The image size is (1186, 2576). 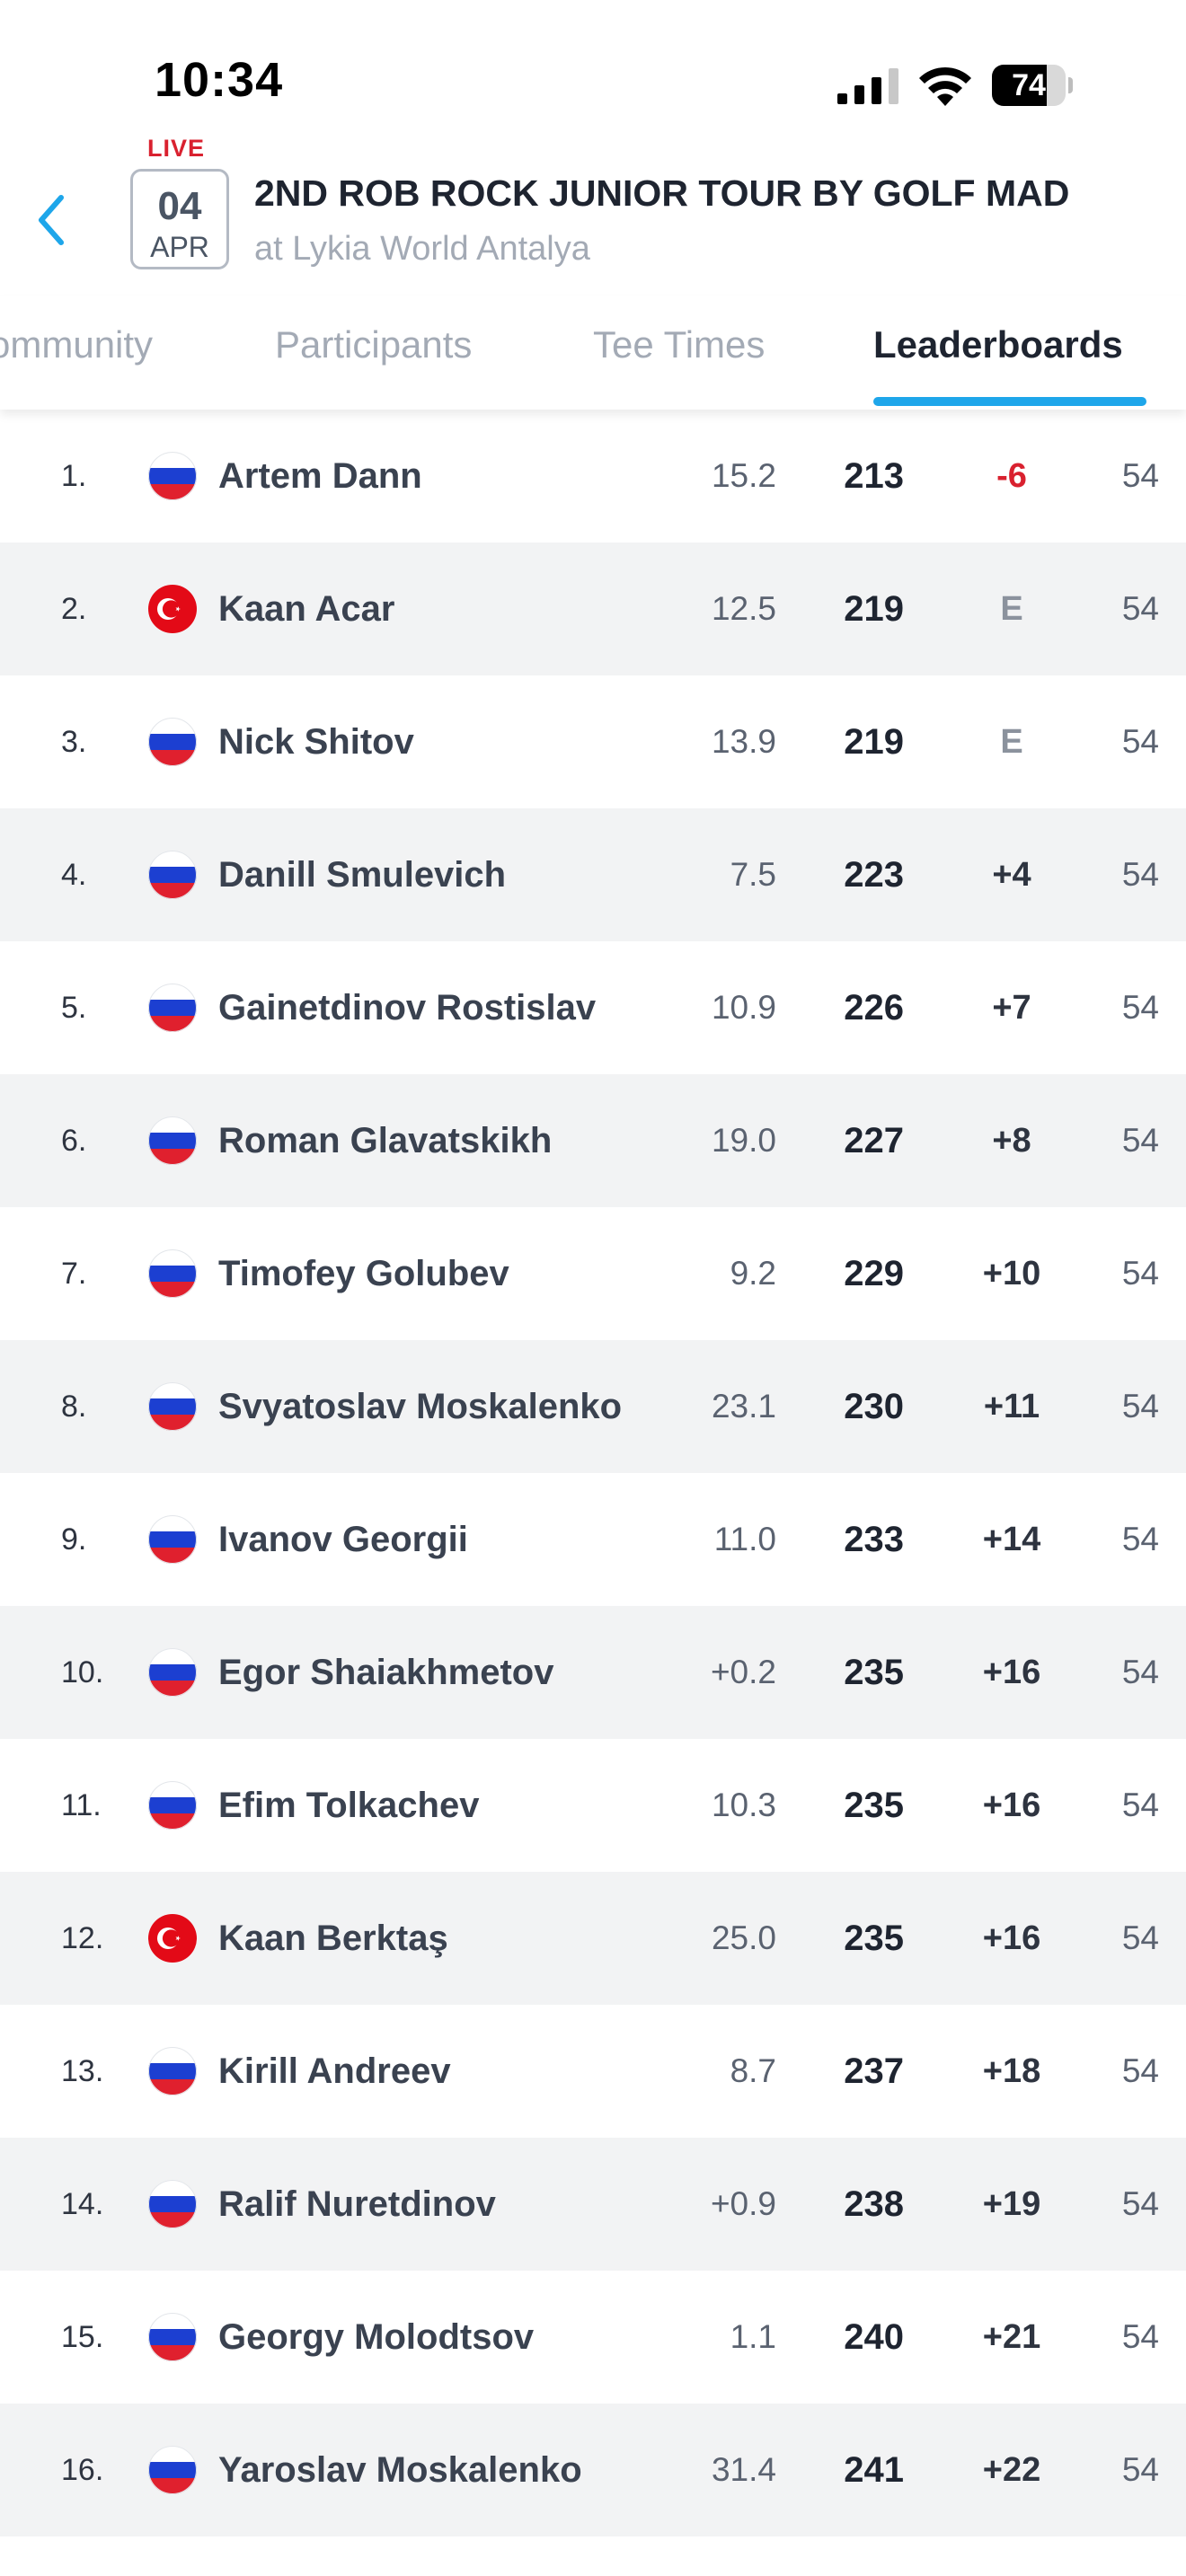 I want to click on event-date-day: 04, so click(x=179, y=206).